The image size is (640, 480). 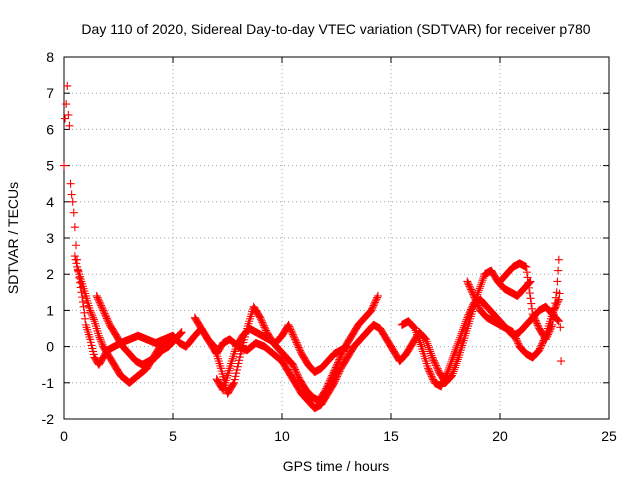 I want to click on series-track-b, so click(x=123, y=319).